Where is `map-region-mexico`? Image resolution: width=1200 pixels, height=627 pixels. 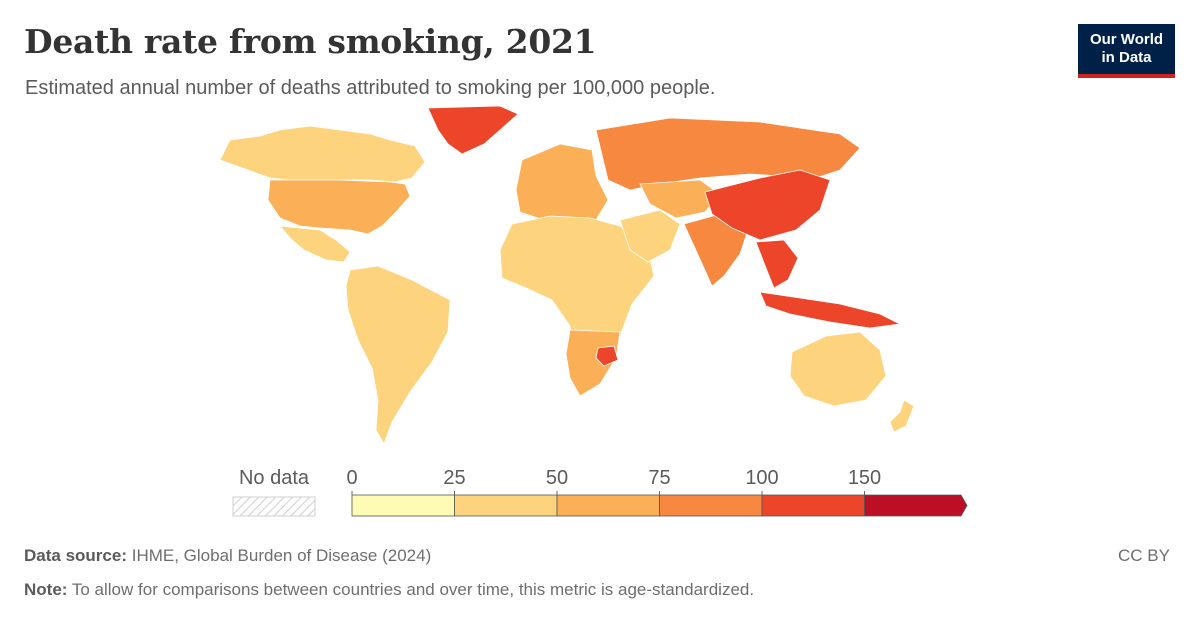
map-region-mexico is located at coordinates (315, 244).